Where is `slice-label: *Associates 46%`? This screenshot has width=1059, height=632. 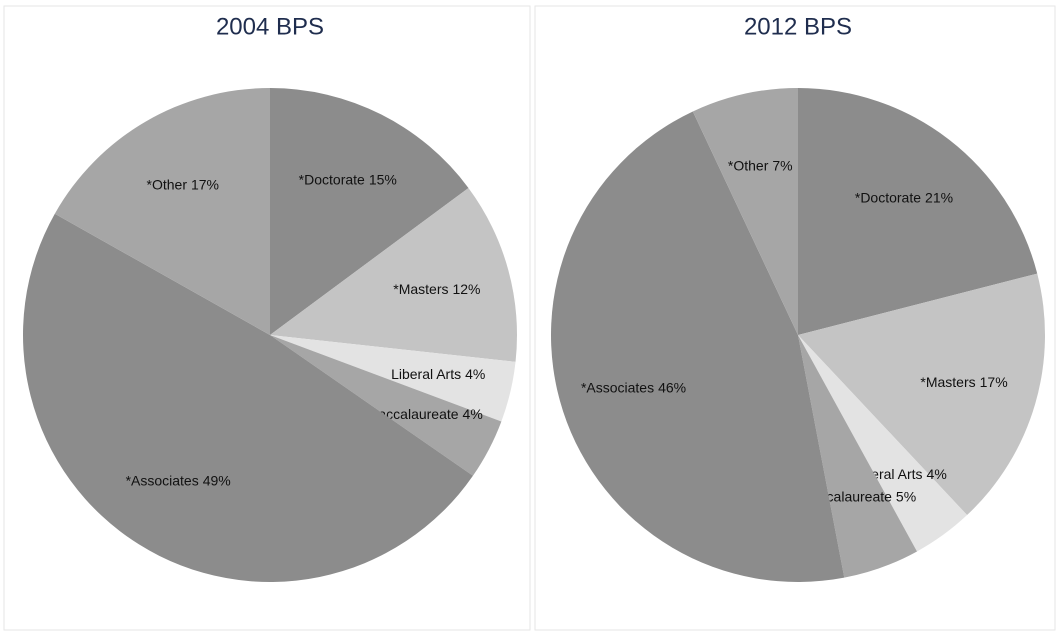
slice-label: *Associates 46% is located at coordinates (633, 387).